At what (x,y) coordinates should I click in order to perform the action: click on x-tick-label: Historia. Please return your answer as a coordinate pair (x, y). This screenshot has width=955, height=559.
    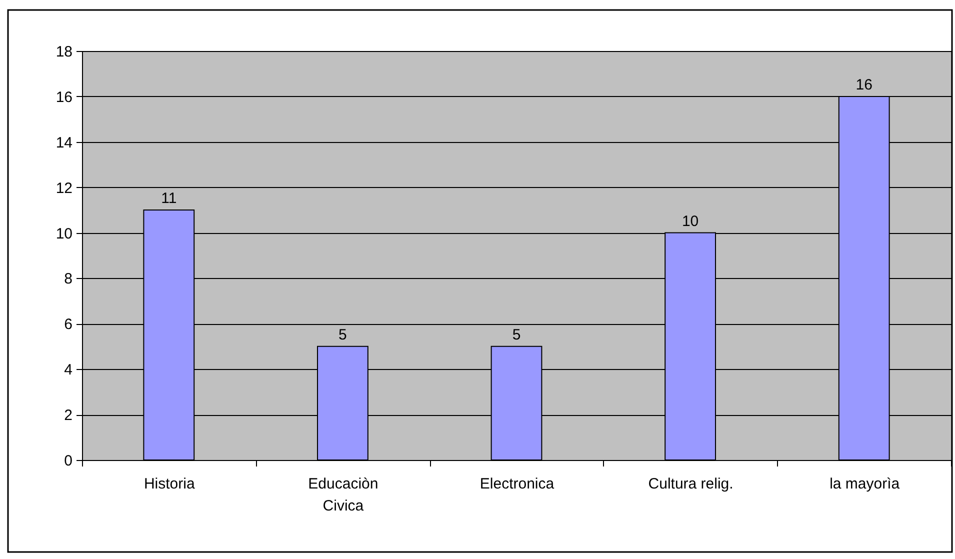
    Looking at the image, I should click on (170, 484).